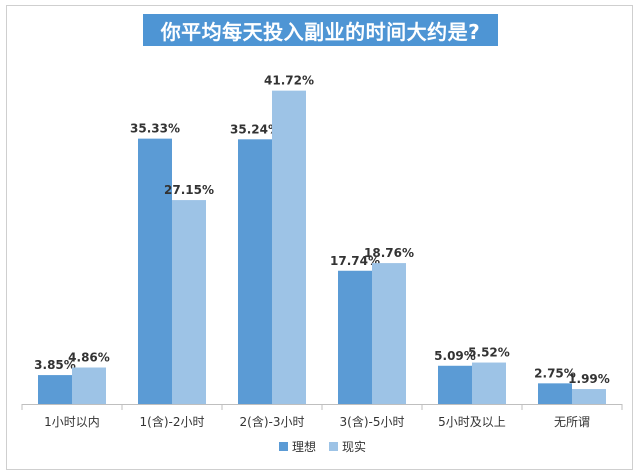 This screenshot has width=640, height=476. Describe the element at coordinates (272, 421) in the screenshot. I see `x-tick-label: 2(含)-3小时` at that location.